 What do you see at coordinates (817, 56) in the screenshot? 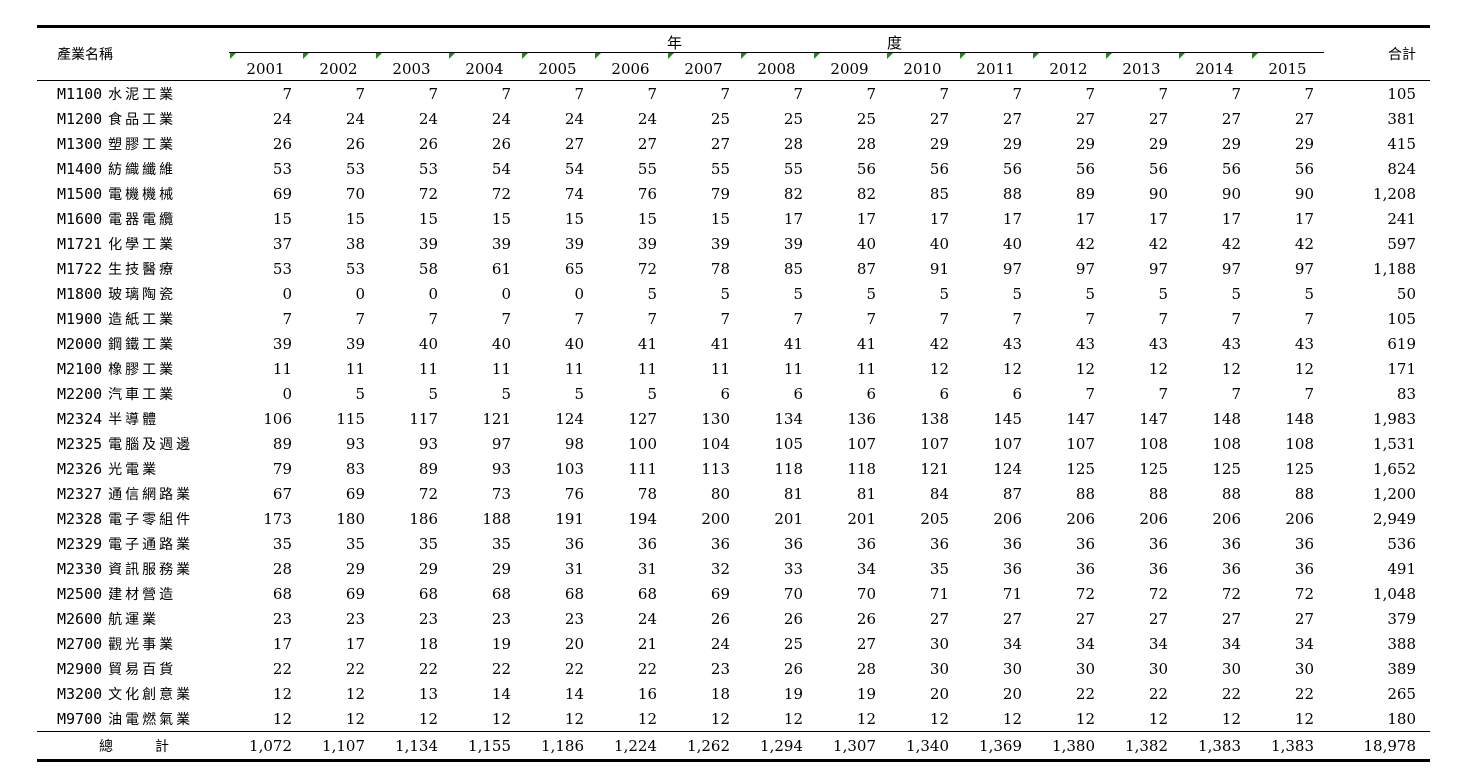
I see `cell-comment-marker-icon` at bounding box center [817, 56].